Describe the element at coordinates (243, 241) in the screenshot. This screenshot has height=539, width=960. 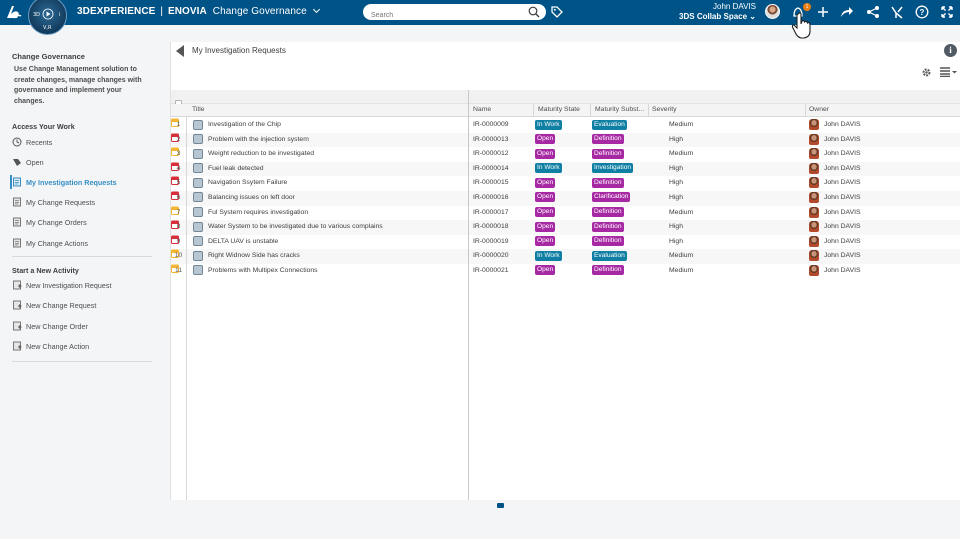
I see `cell-title: DELTA UAV is unstable` at that location.